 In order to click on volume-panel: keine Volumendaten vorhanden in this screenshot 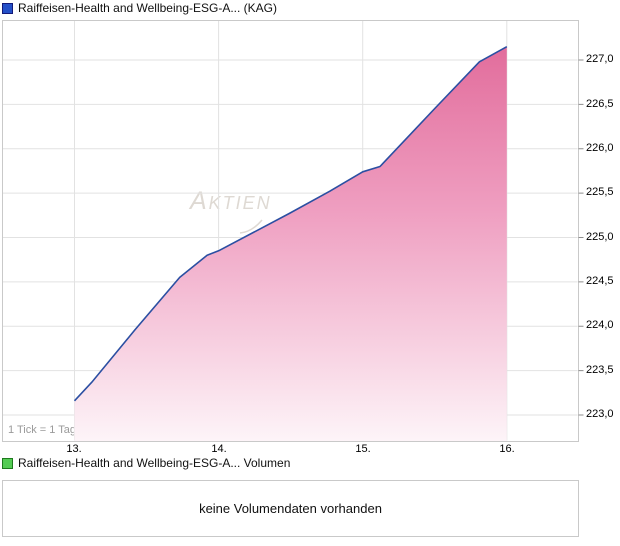, I will do `click(290, 508)`.